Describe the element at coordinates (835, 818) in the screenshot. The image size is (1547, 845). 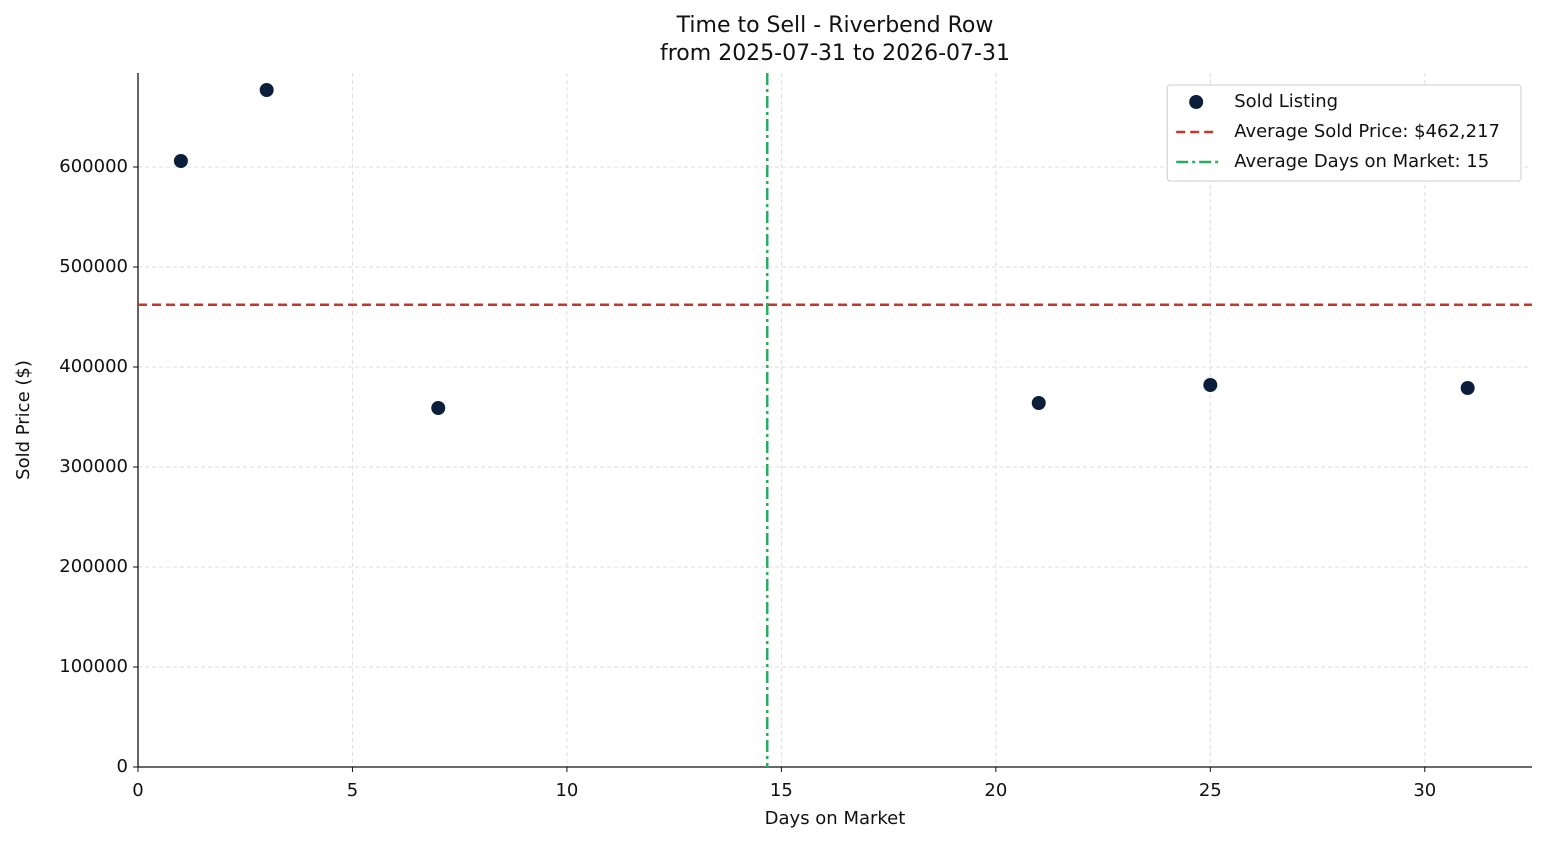
I see `x-axis-label: Days on Market` at that location.